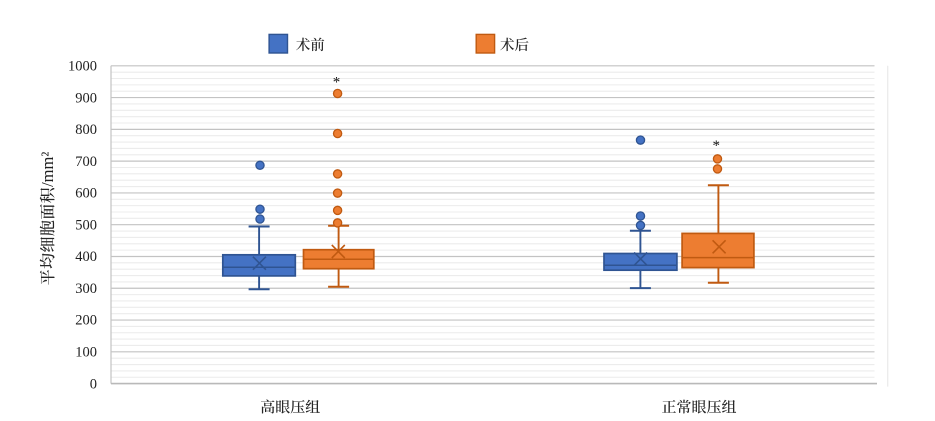  Describe the element at coordinates (86, 130) in the screenshot. I see `svg-text: 800` at that location.